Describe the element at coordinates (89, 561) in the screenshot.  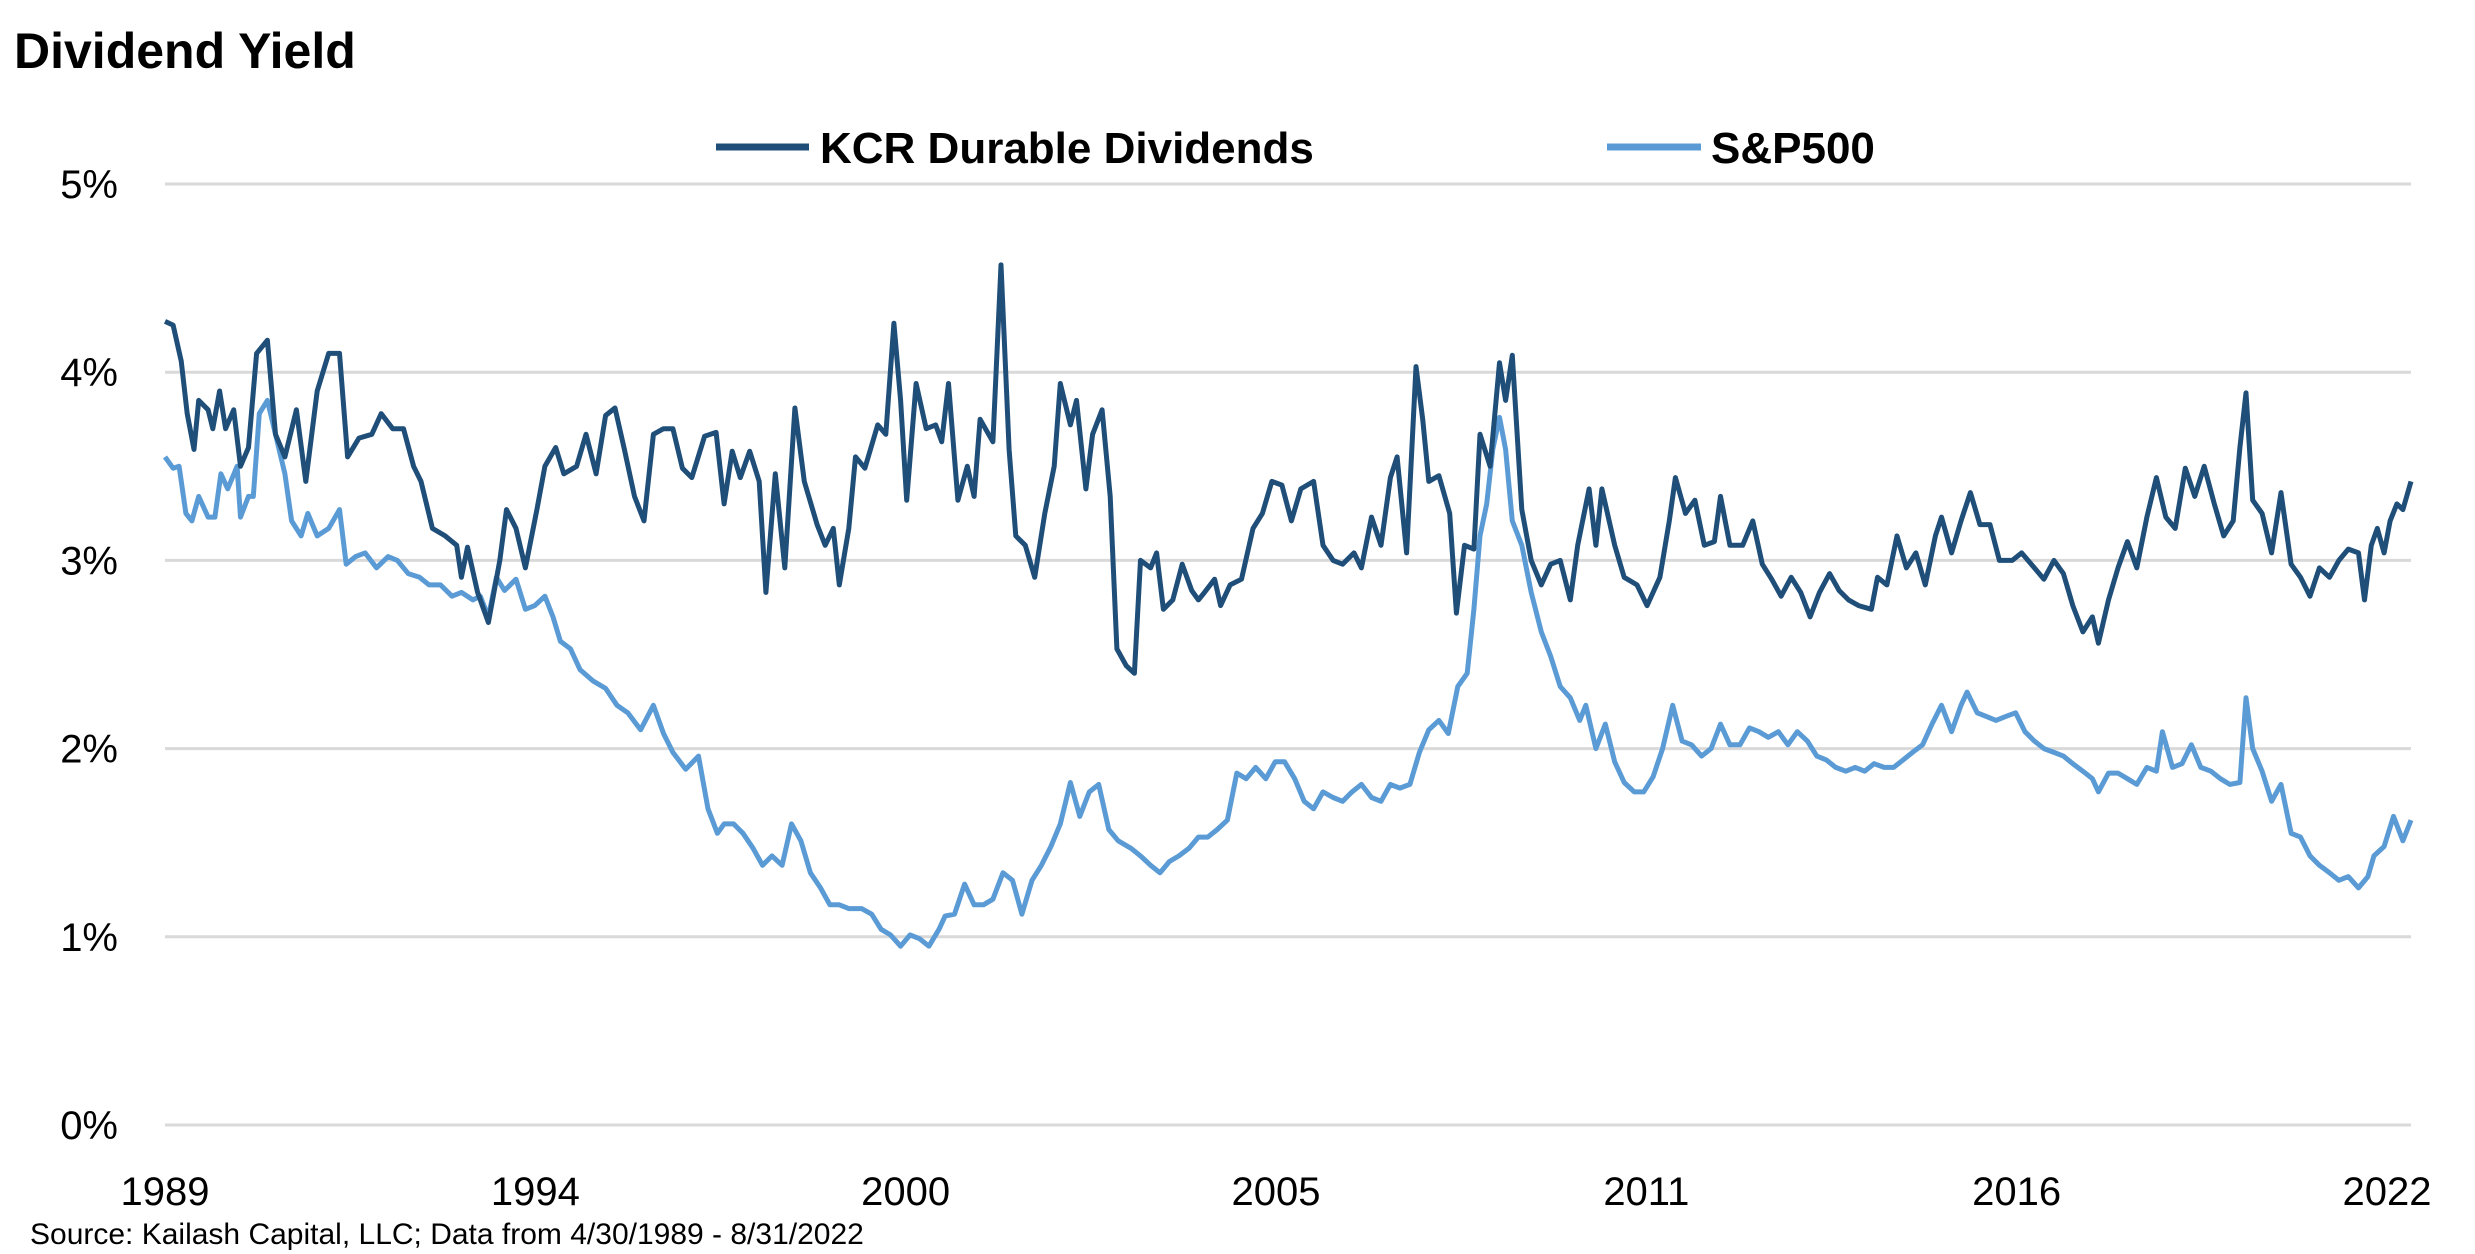
I see `y-tick-label: 3%` at that location.